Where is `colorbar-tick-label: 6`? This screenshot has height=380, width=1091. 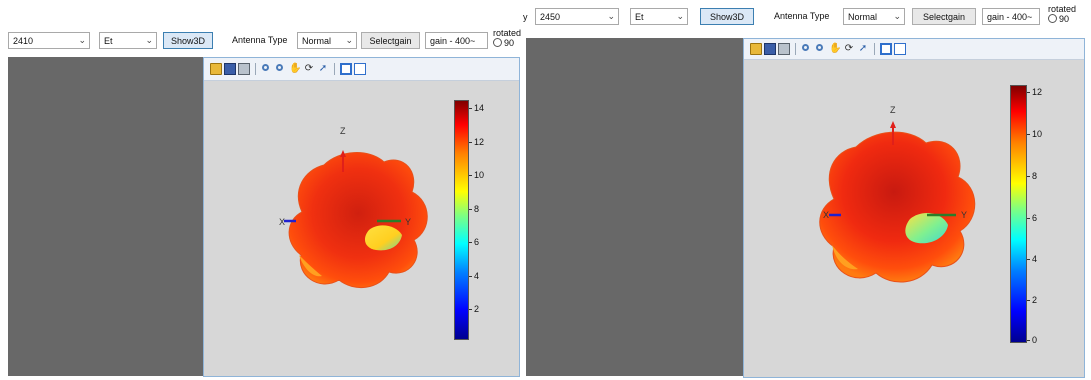
colorbar-tick-label: 6 is located at coordinates (477, 242).